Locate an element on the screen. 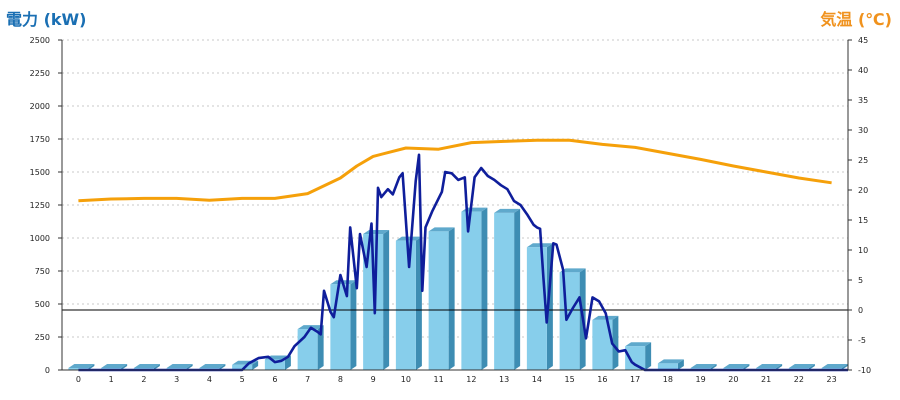 This screenshot has height=400, width=900. left-tick-label: 2250 is located at coordinates (40, 73).